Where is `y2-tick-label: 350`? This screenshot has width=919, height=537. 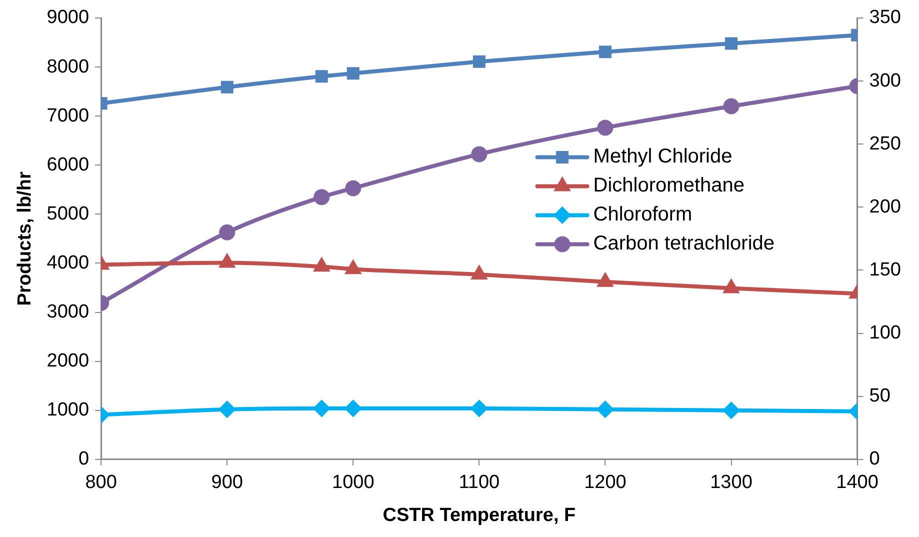
y2-tick-label: 350 is located at coordinates (885, 17).